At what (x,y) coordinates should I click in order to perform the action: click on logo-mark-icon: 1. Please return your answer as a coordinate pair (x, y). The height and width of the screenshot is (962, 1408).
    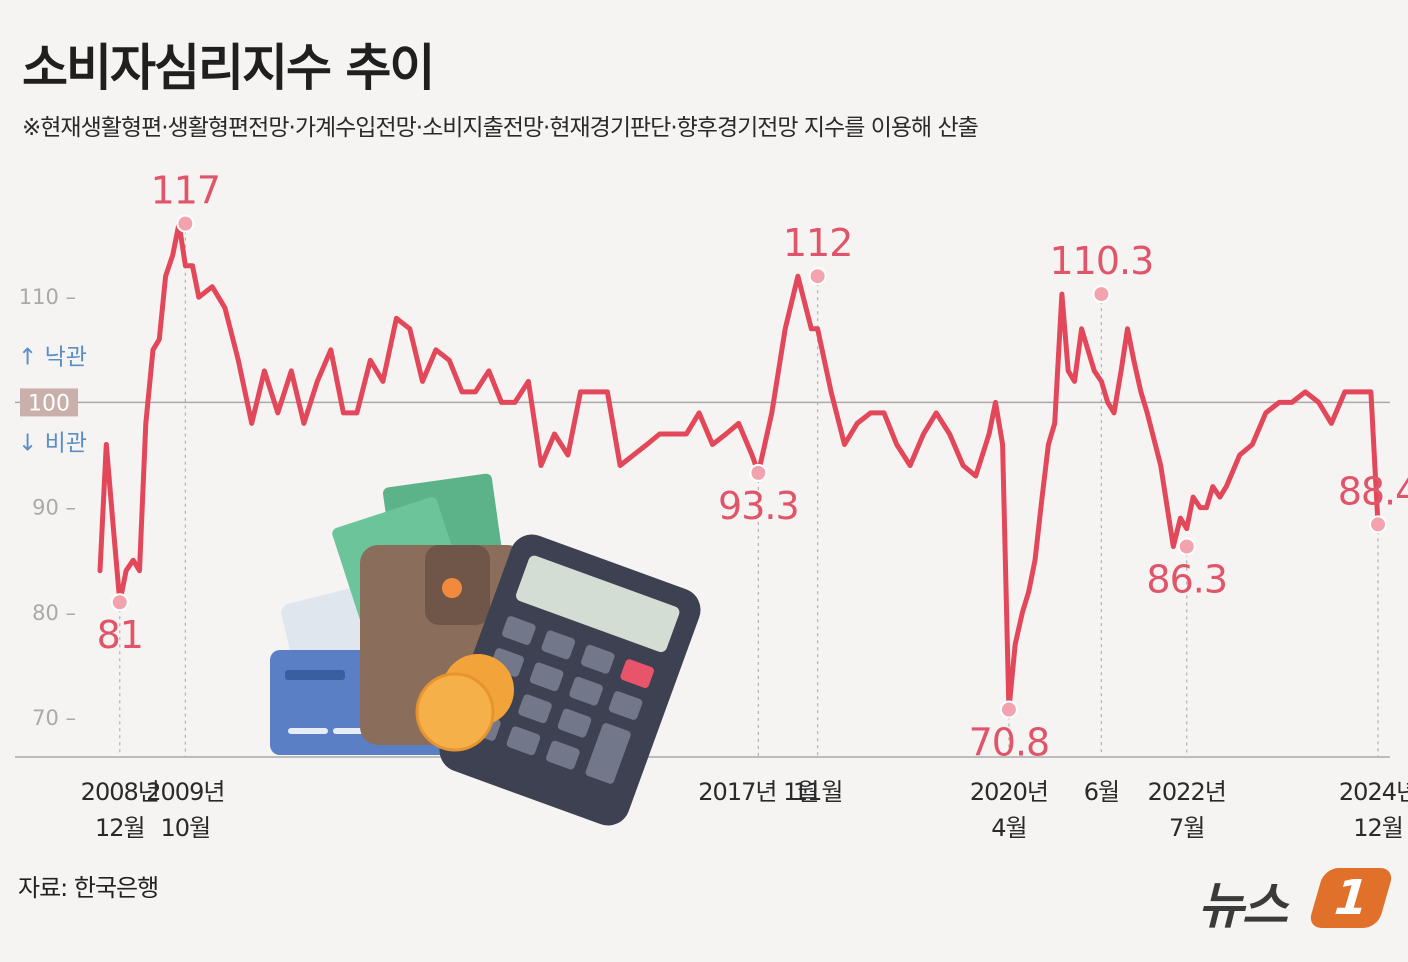
    Looking at the image, I should click on (1351, 898).